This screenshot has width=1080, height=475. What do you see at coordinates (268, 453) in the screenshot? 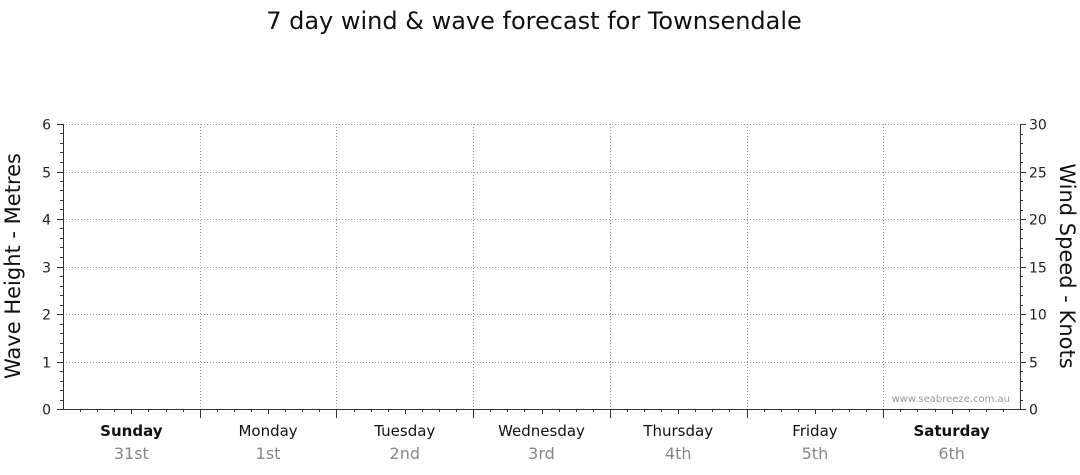
I see `date-label: 1st` at bounding box center [268, 453].